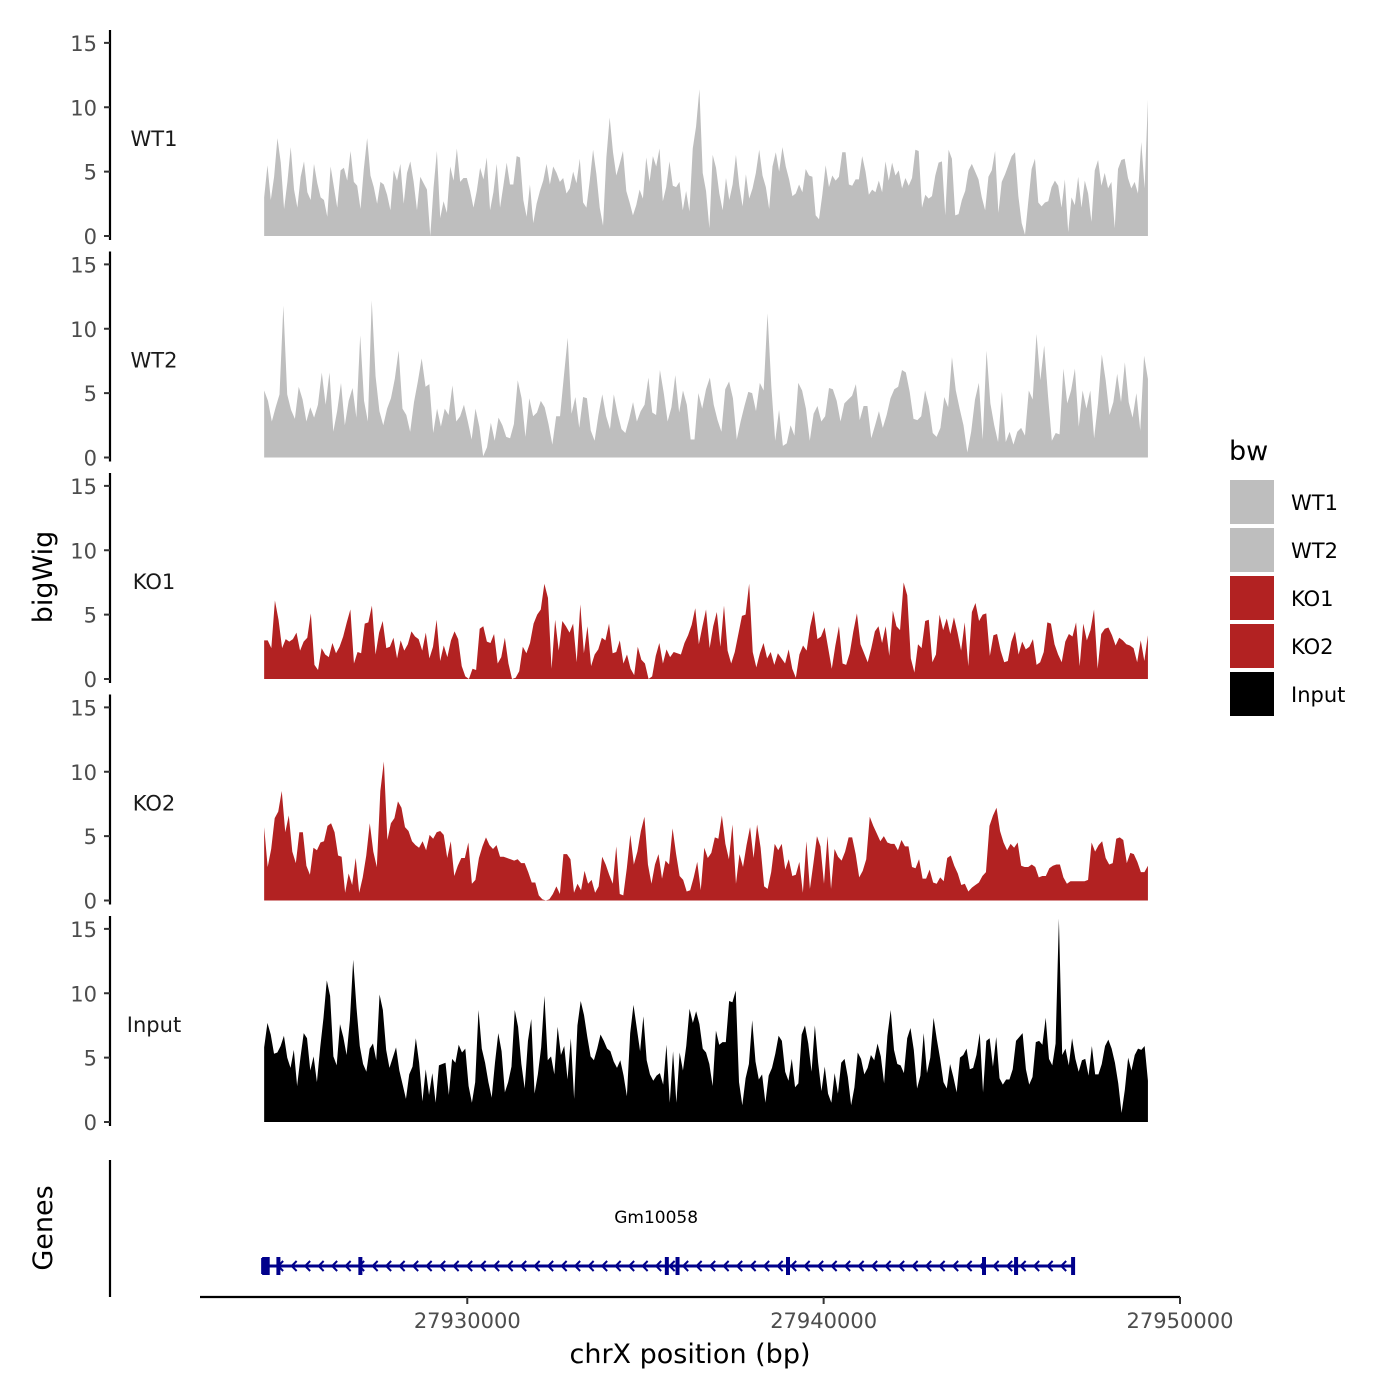 This screenshot has width=1400, height=1400. I want to click on genes-layer: Gm10058, so click(592, 1228).